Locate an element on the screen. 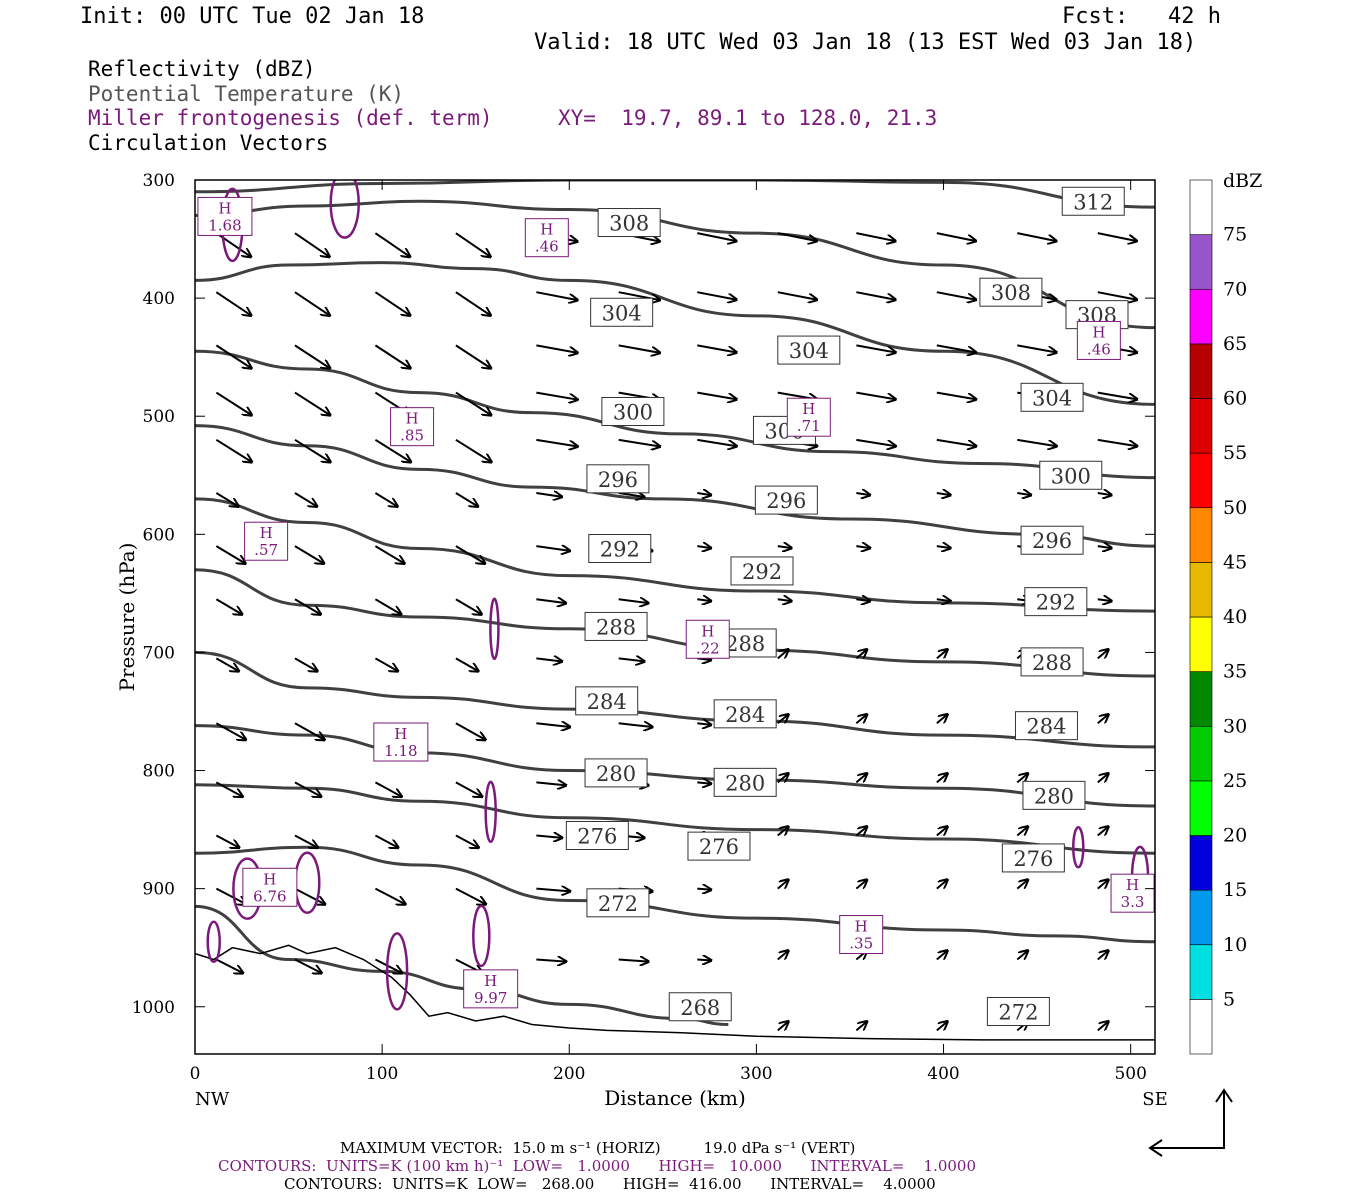 This screenshot has width=1350, height=1200. colorbar-level-label: 70 is located at coordinates (1235, 289).